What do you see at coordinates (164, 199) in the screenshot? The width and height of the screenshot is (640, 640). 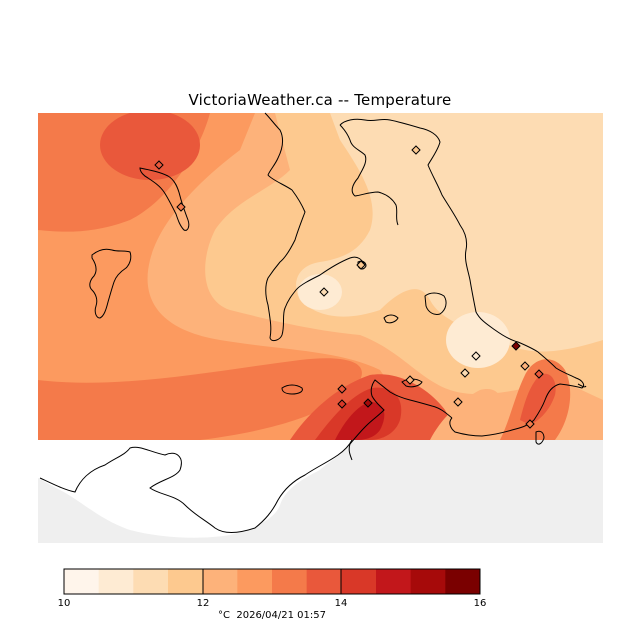 I see `coastline-north-island` at bounding box center [164, 199].